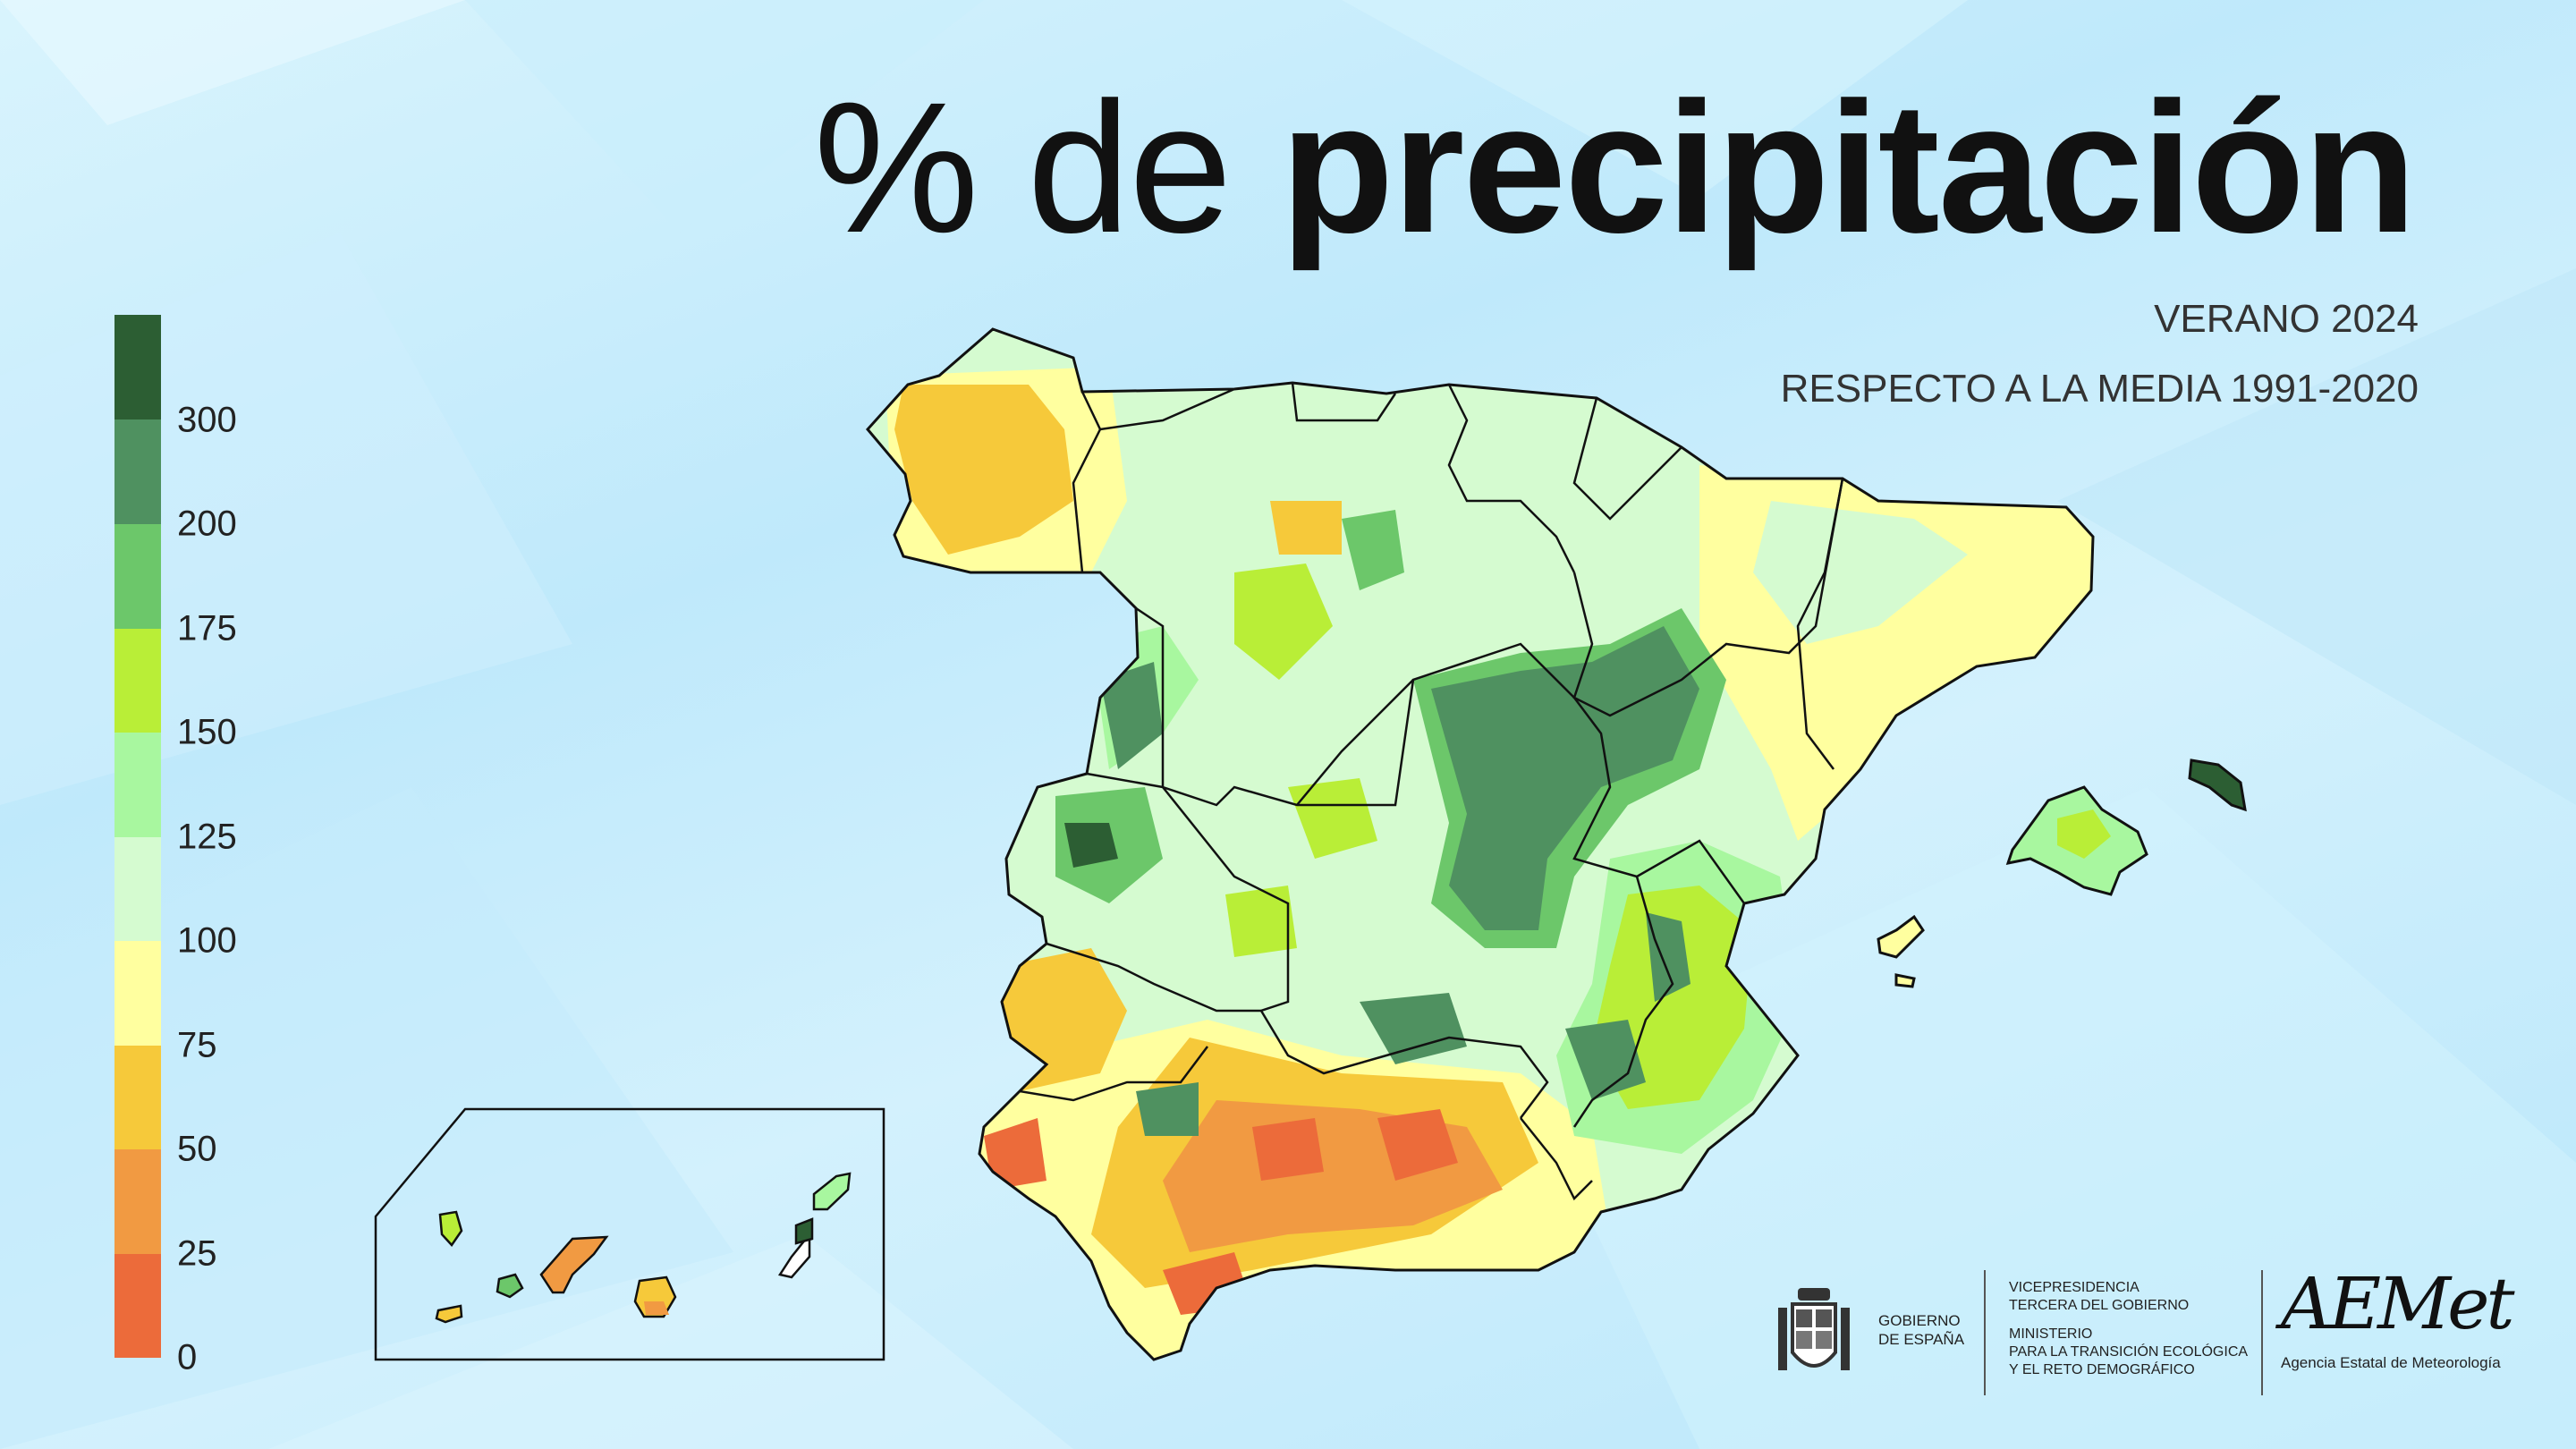 This screenshot has width=2576, height=1449. I want to click on gobierno-line2: DE ESPAÑA, so click(1921, 1339).